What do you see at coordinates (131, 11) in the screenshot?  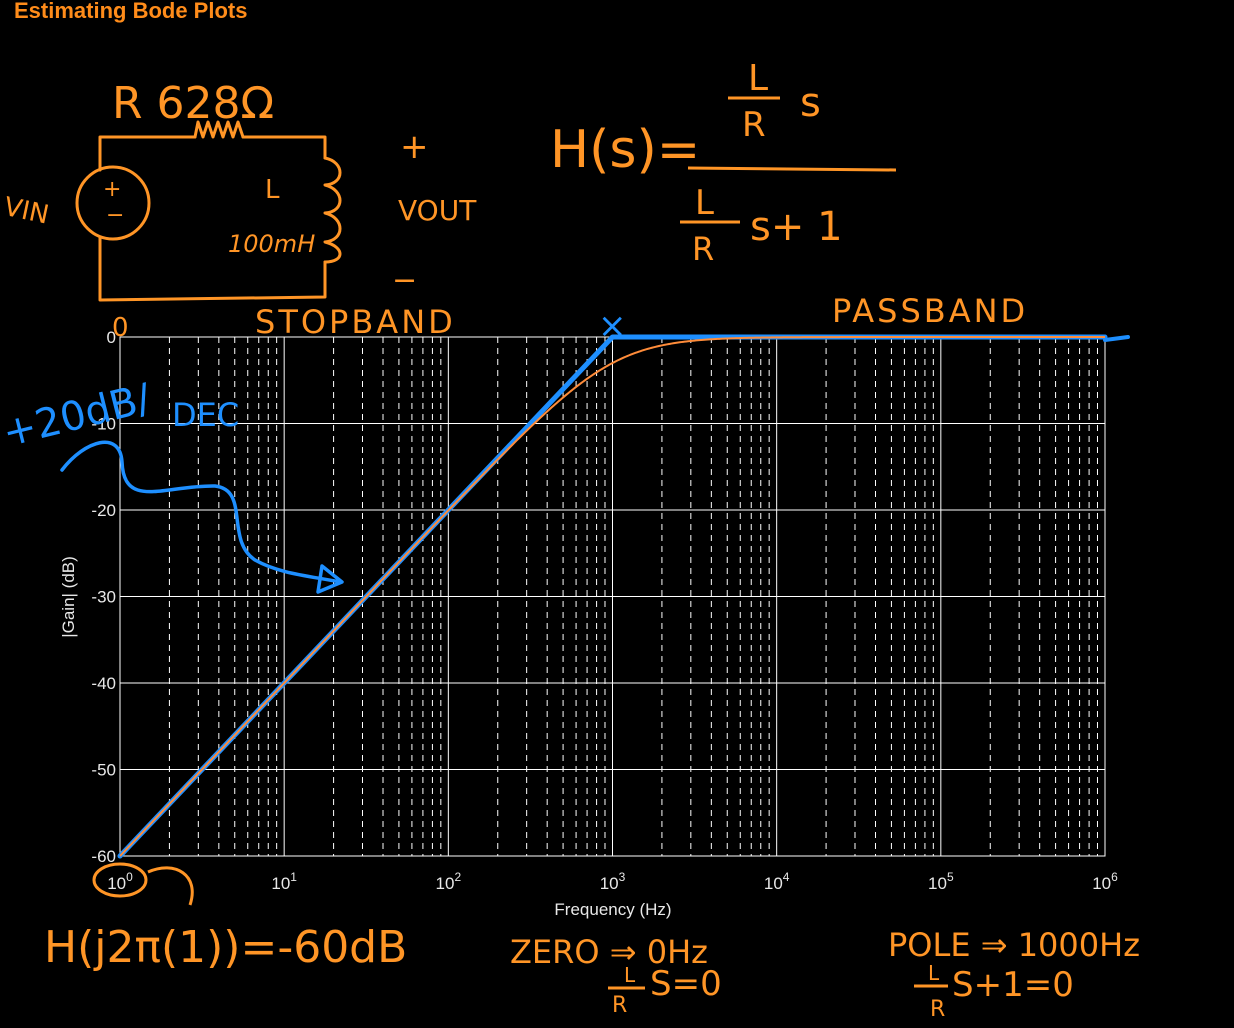 I see `page-title: Estimating Bode Plots` at bounding box center [131, 11].